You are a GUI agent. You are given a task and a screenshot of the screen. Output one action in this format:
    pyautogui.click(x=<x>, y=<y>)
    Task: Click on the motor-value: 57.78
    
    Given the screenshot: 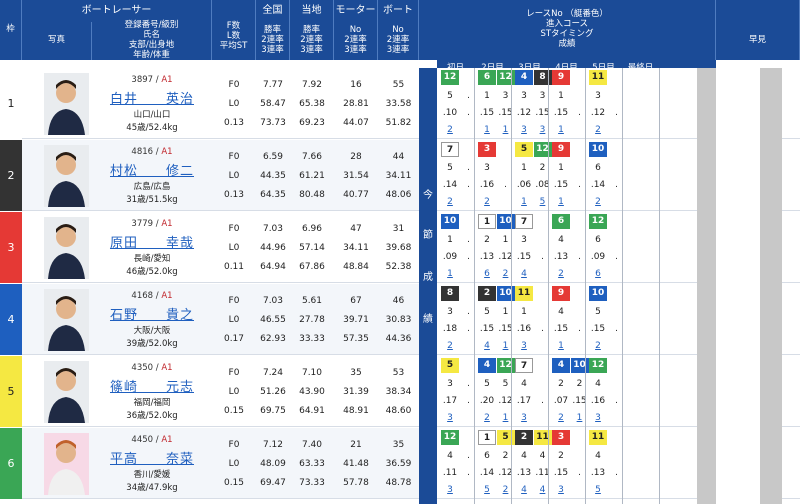 What is the action you would take?
    pyautogui.click(x=356, y=483)
    